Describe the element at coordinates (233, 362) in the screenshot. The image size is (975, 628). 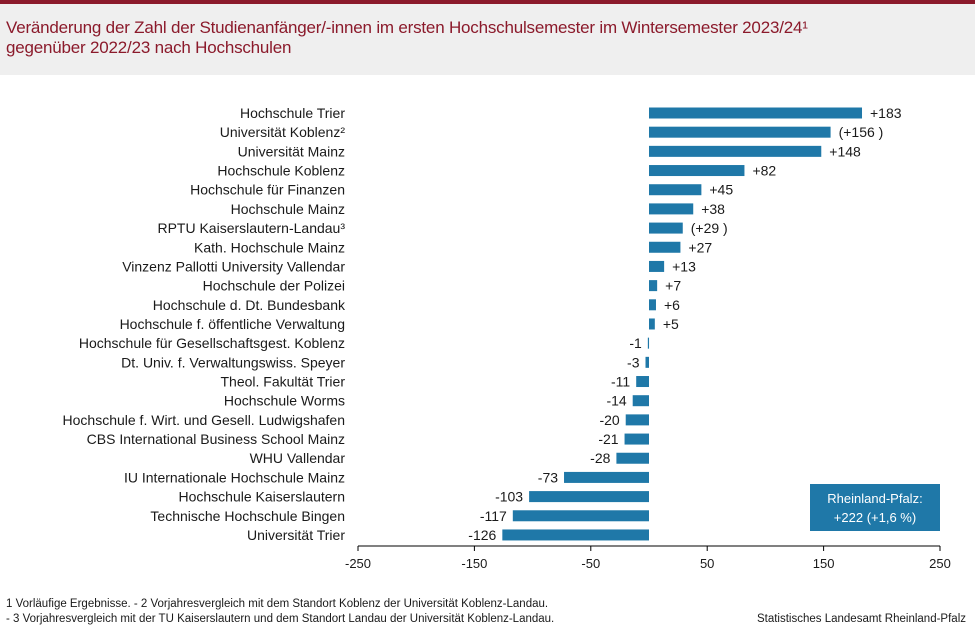
I see `category-label: Dt. Univ. f. Verwaltungswiss. Speyer` at that location.